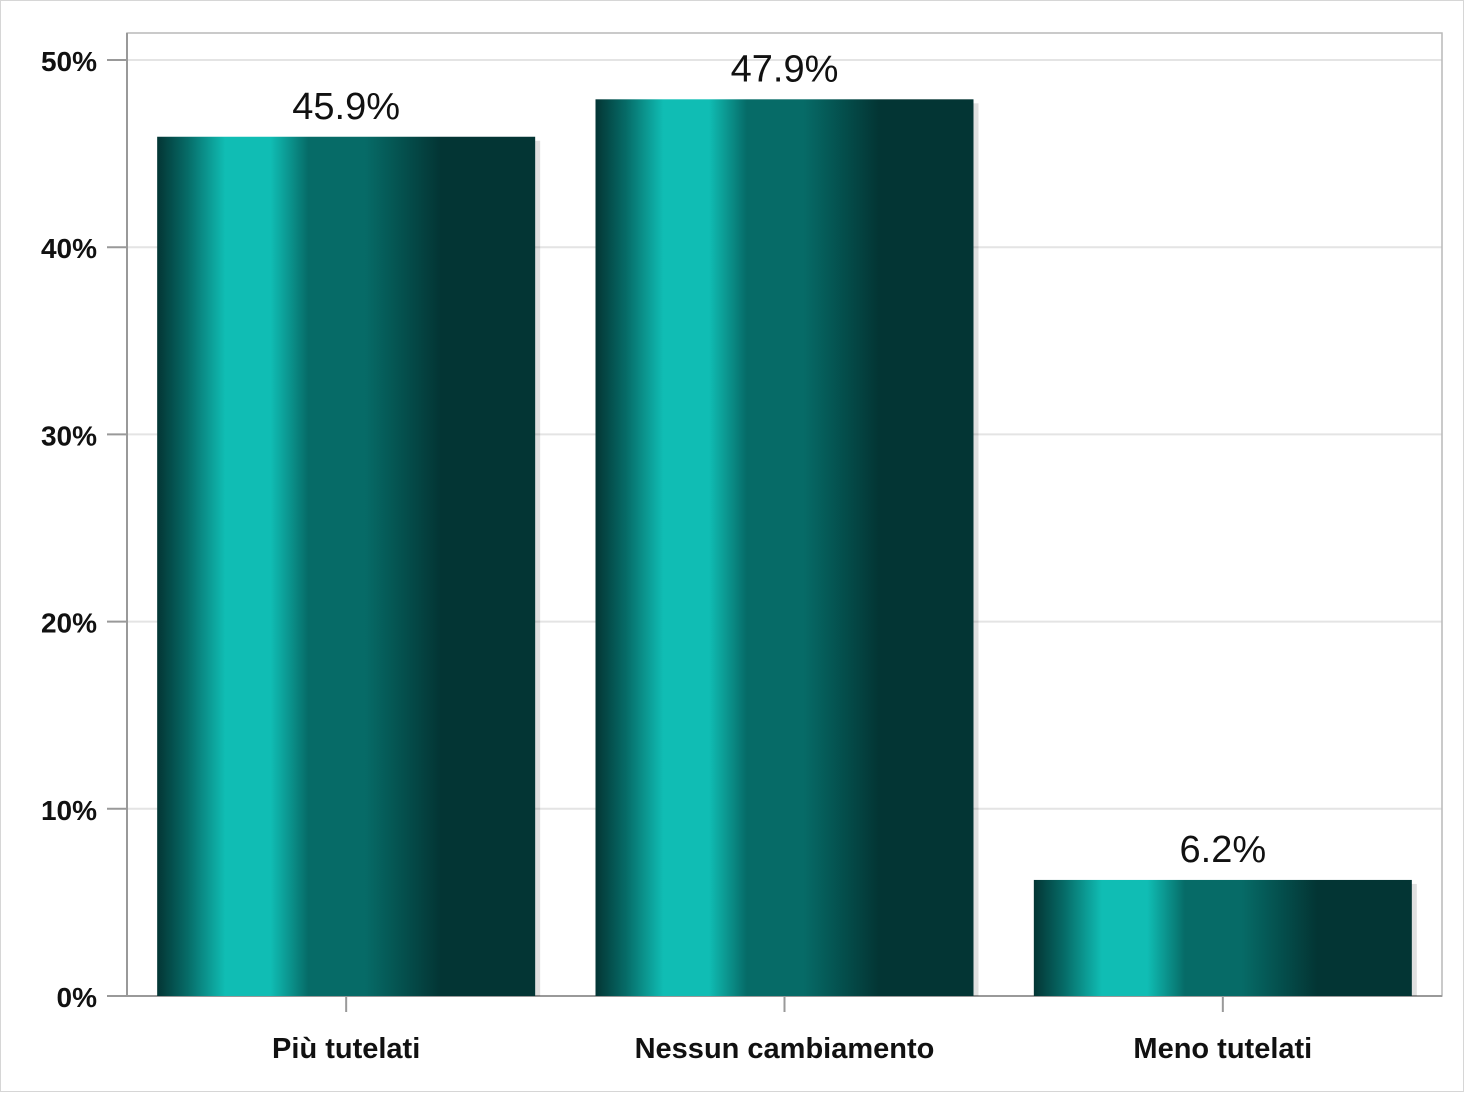 The width and height of the screenshot is (1464, 1093). I want to click on data-label: 45.9%, so click(346, 107).